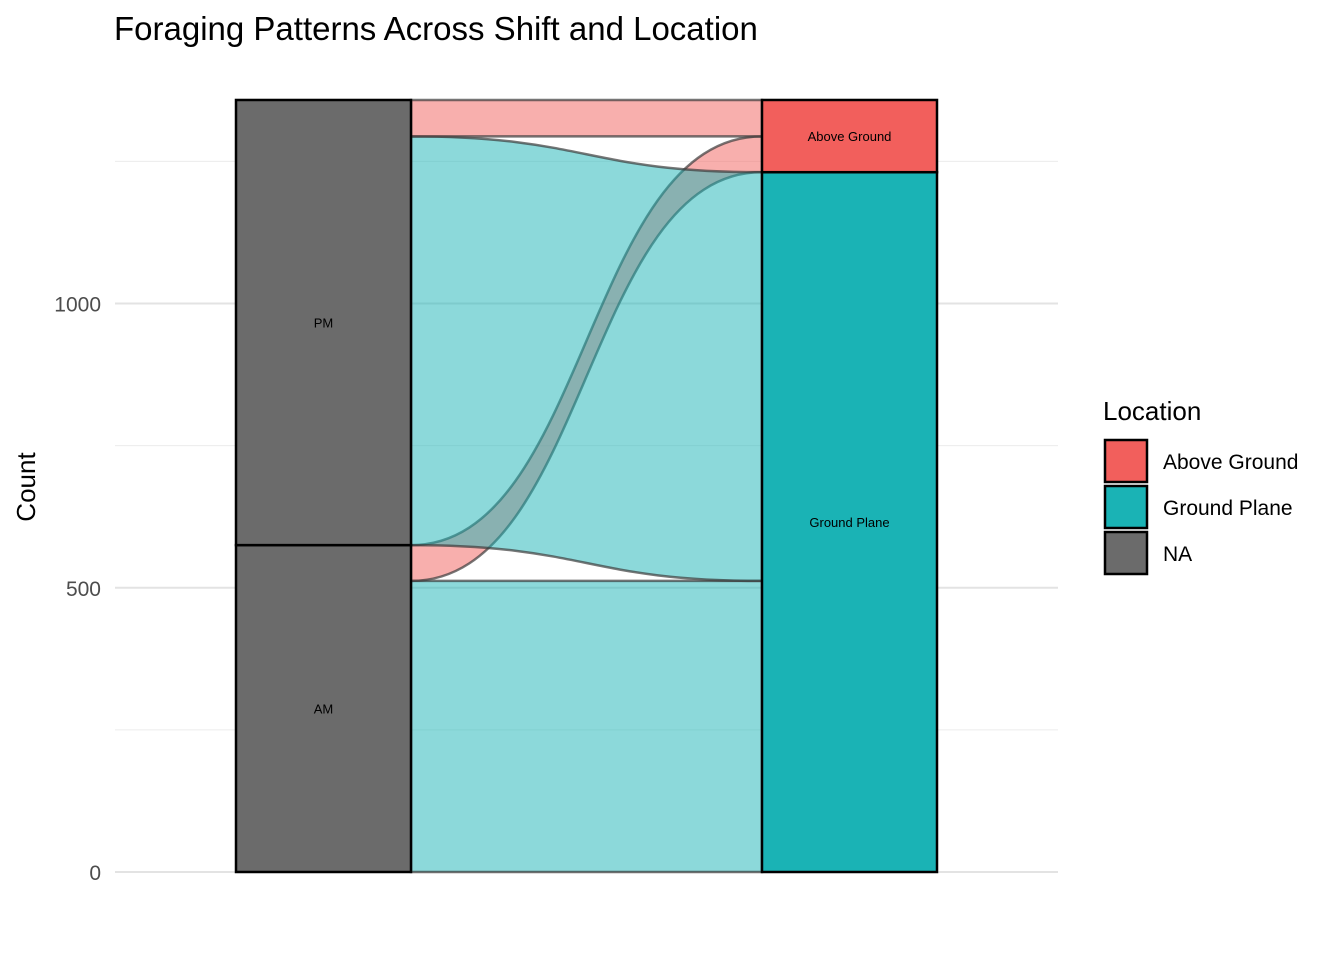 This screenshot has width=1344, height=960. What do you see at coordinates (1177, 554) in the screenshot?
I see `legend-label-na: NA` at bounding box center [1177, 554].